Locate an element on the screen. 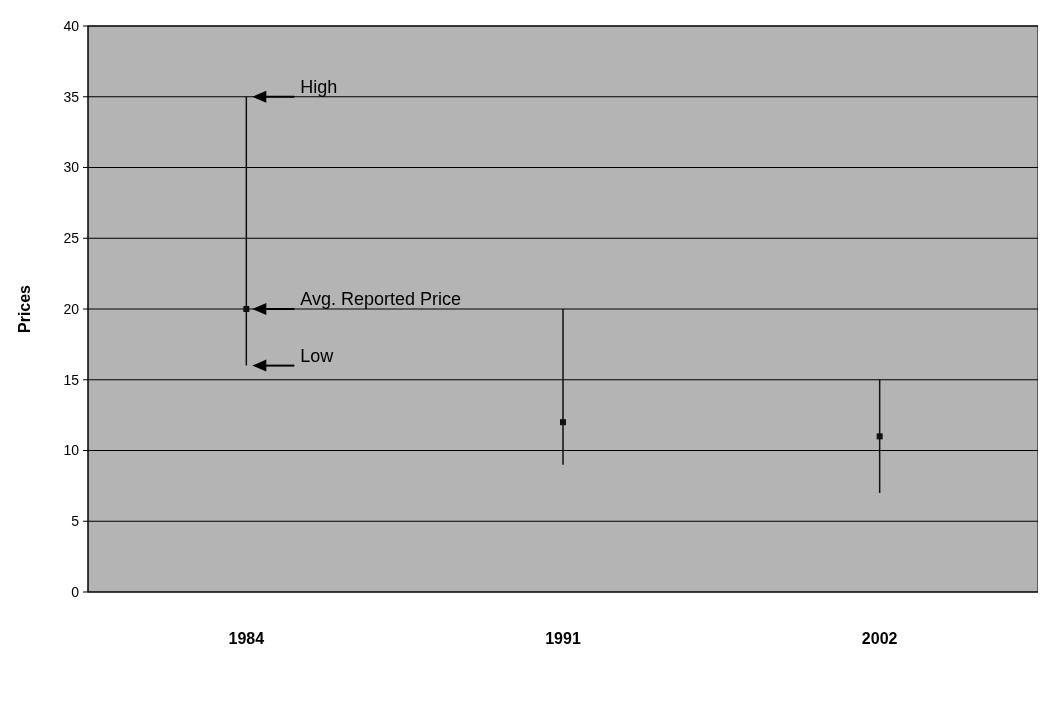 This screenshot has height=719, width=1048. x-tick-label: 2002 is located at coordinates (879, 638).